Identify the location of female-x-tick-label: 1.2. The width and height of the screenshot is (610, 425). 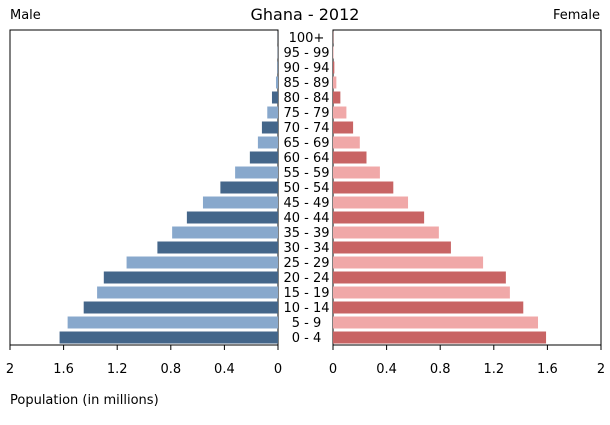
(493, 369).